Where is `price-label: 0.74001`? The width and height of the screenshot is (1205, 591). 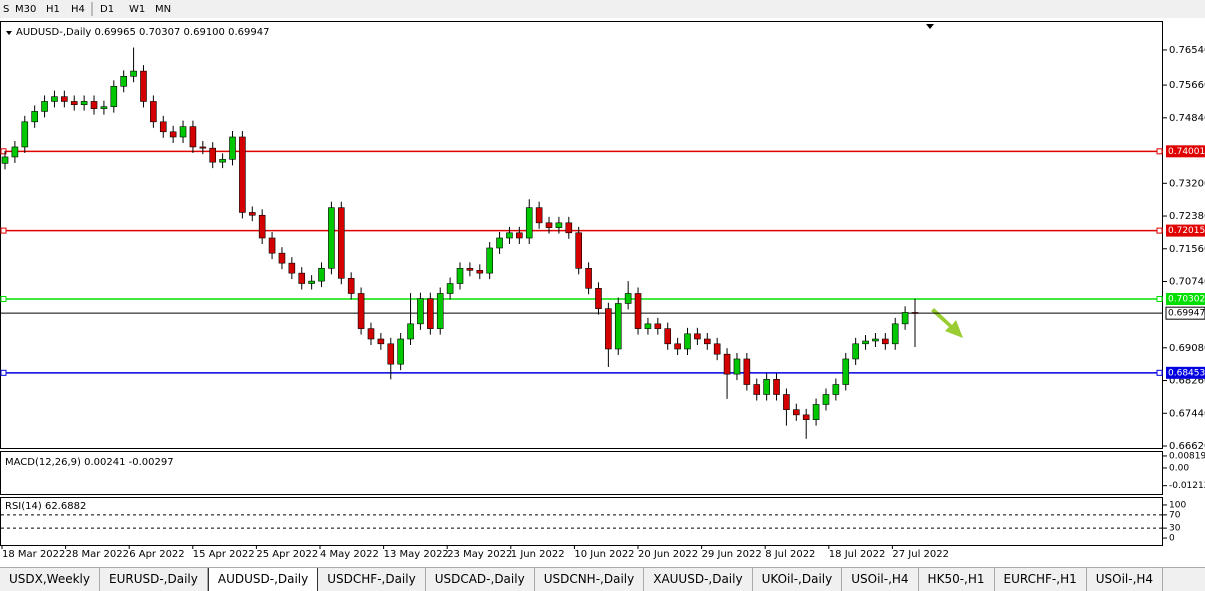 price-label: 0.74001 is located at coordinates (1186, 152).